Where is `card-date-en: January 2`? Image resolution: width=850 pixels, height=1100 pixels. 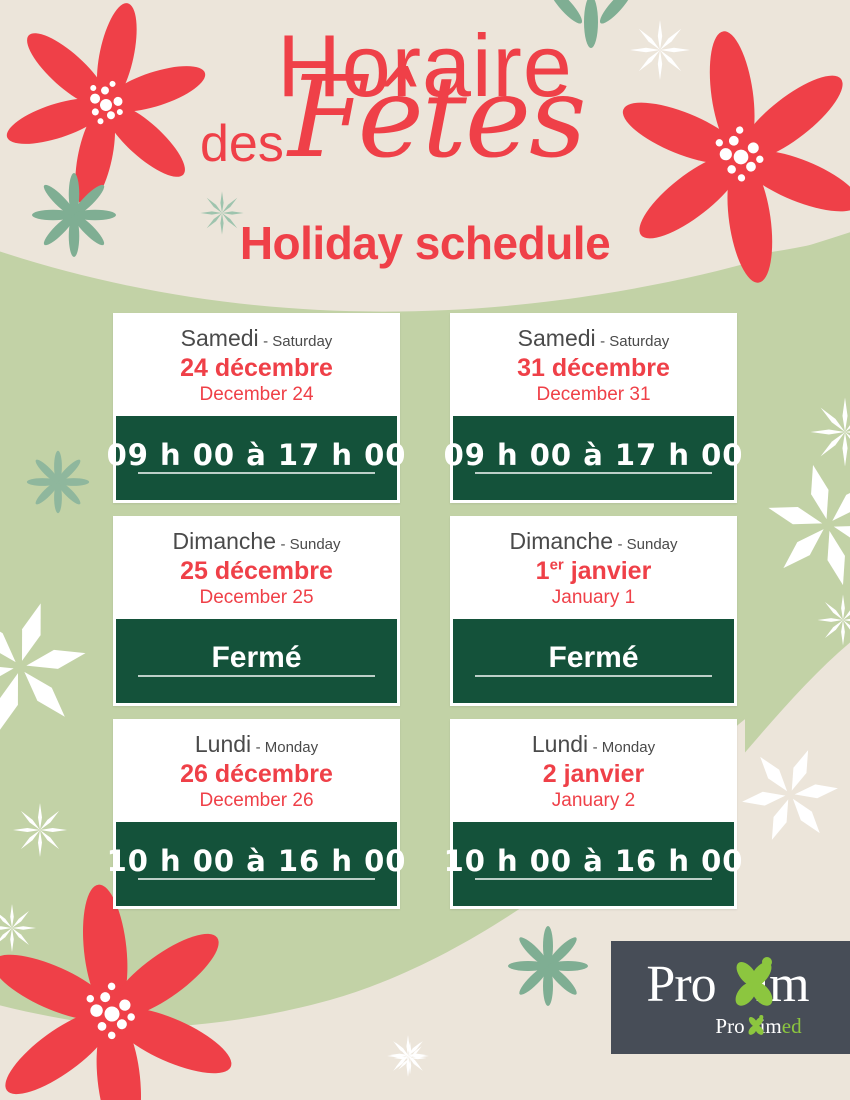
card-date-en: January 2 is located at coordinates (593, 800).